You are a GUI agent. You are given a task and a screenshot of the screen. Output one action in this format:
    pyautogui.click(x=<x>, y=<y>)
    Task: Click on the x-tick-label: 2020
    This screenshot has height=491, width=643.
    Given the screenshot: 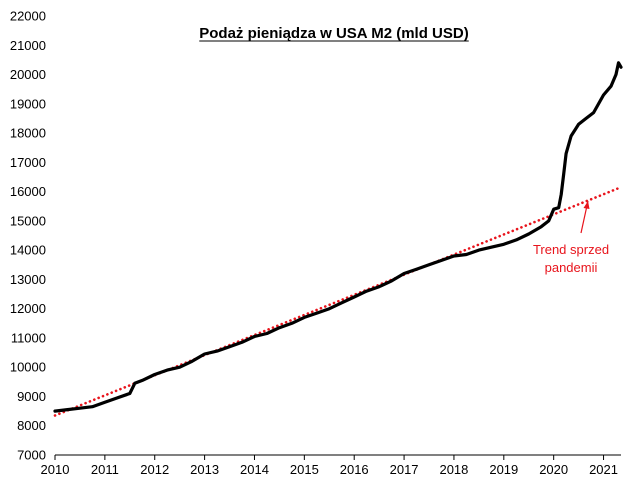 What is the action you would take?
    pyautogui.click(x=553, y=469)
    